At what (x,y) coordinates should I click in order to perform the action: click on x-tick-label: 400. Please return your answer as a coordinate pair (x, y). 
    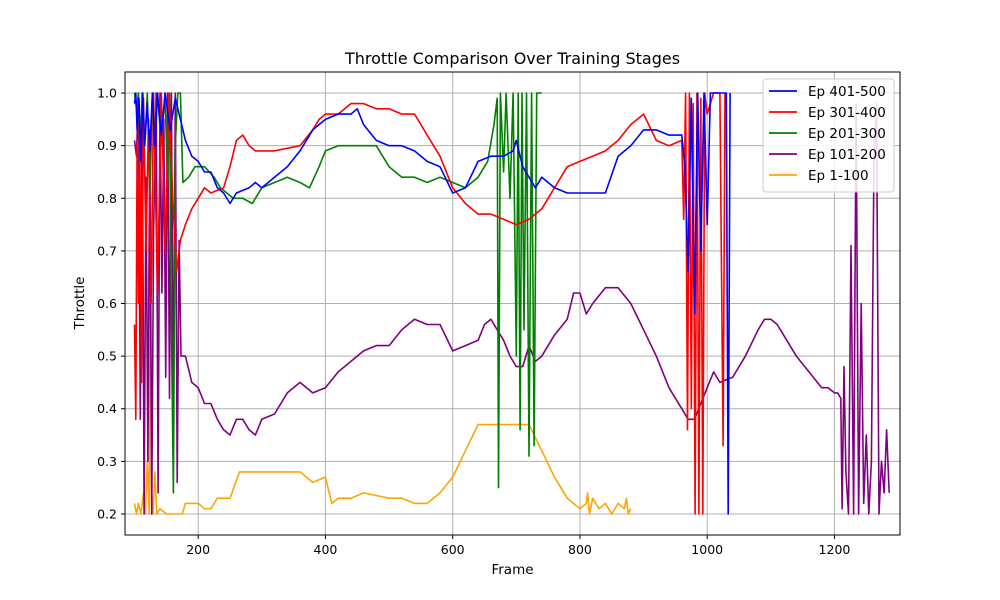
    Looking at the image, I should click on (326, 549).